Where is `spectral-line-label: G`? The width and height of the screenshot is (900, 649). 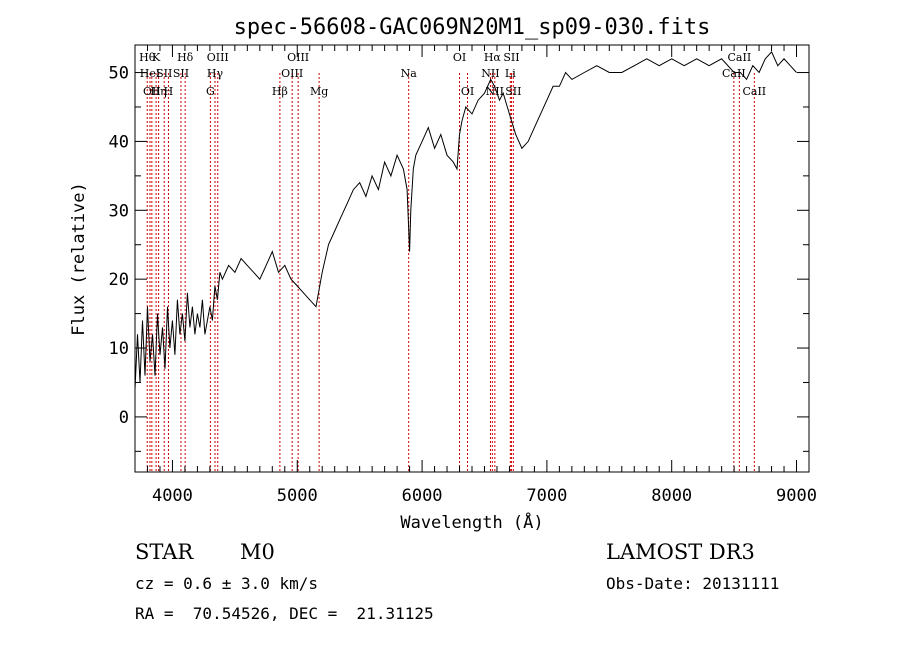
spectral-line-label: G is located at coordinates (210, 91).